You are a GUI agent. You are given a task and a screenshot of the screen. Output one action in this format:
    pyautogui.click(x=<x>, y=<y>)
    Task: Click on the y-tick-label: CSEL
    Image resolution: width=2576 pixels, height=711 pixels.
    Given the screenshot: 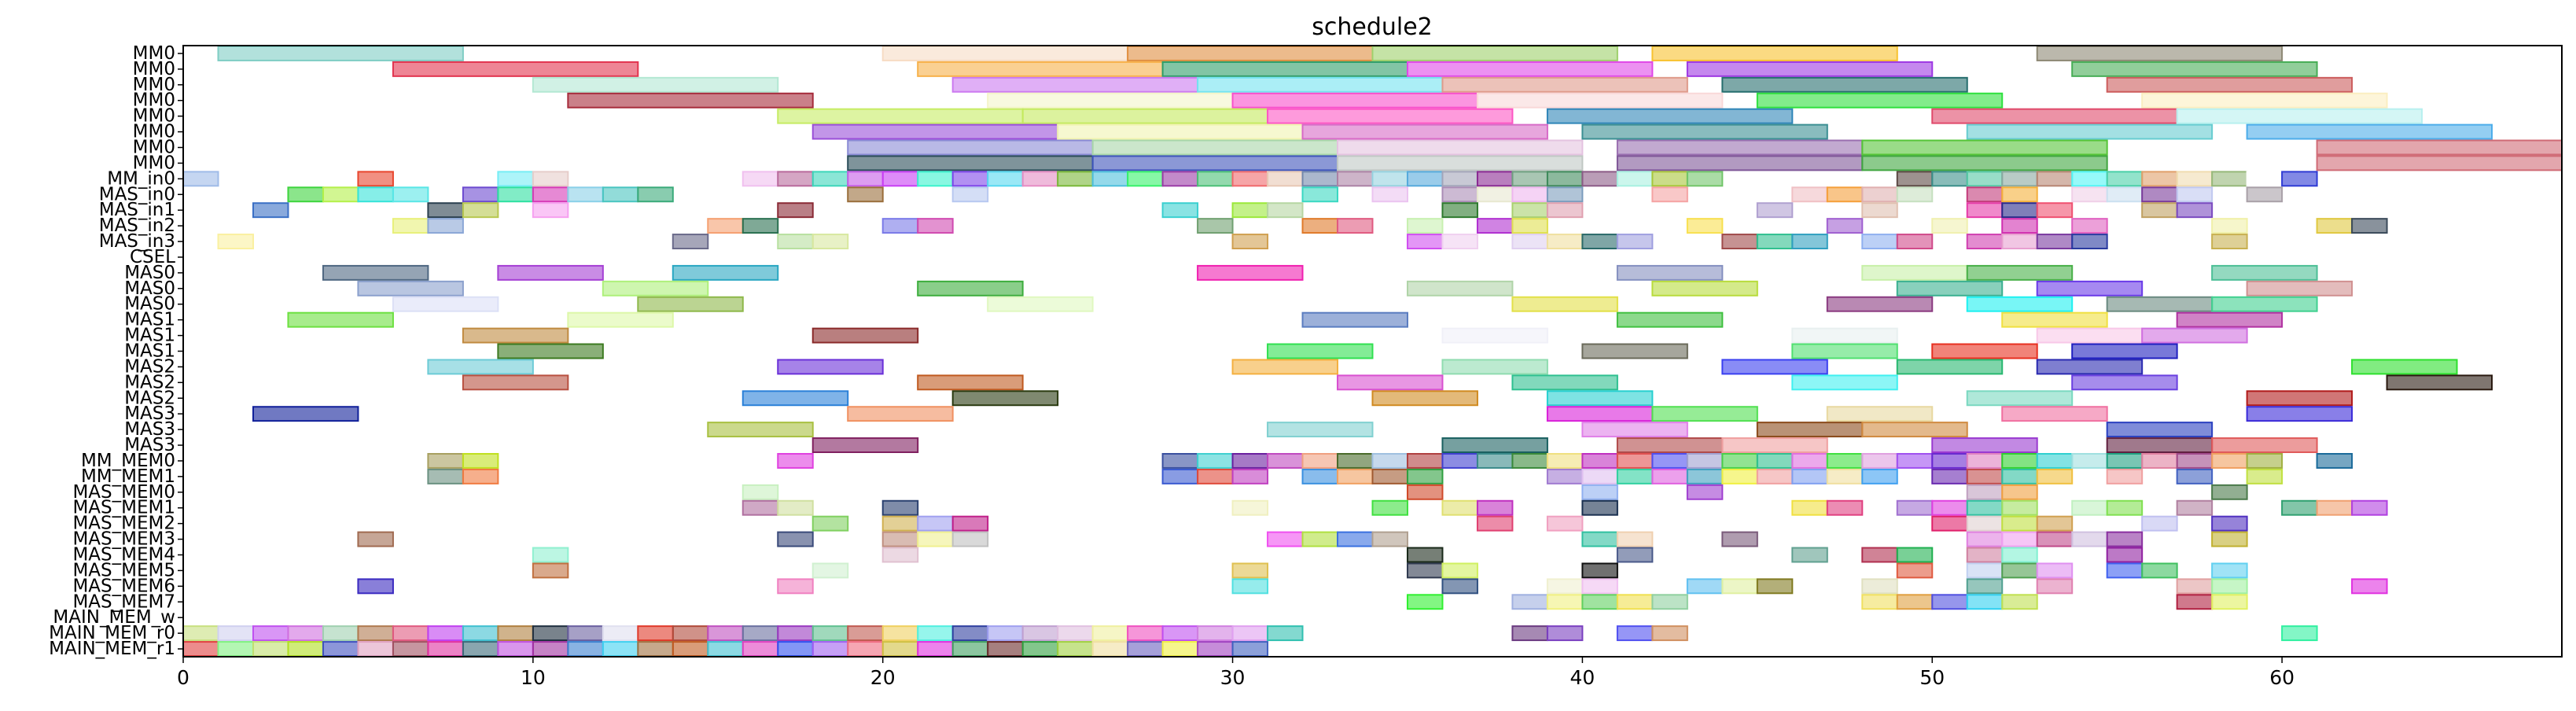 What is the action you would take?
    pyautogui.click(x=153, y=257)
    